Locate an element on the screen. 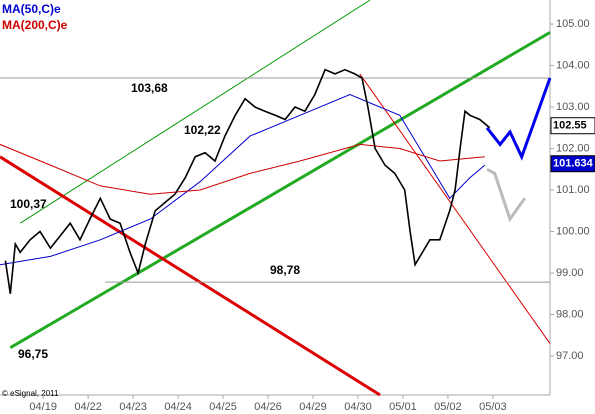  x-tick-label: 05/02 is located at coordinates (448, 407).